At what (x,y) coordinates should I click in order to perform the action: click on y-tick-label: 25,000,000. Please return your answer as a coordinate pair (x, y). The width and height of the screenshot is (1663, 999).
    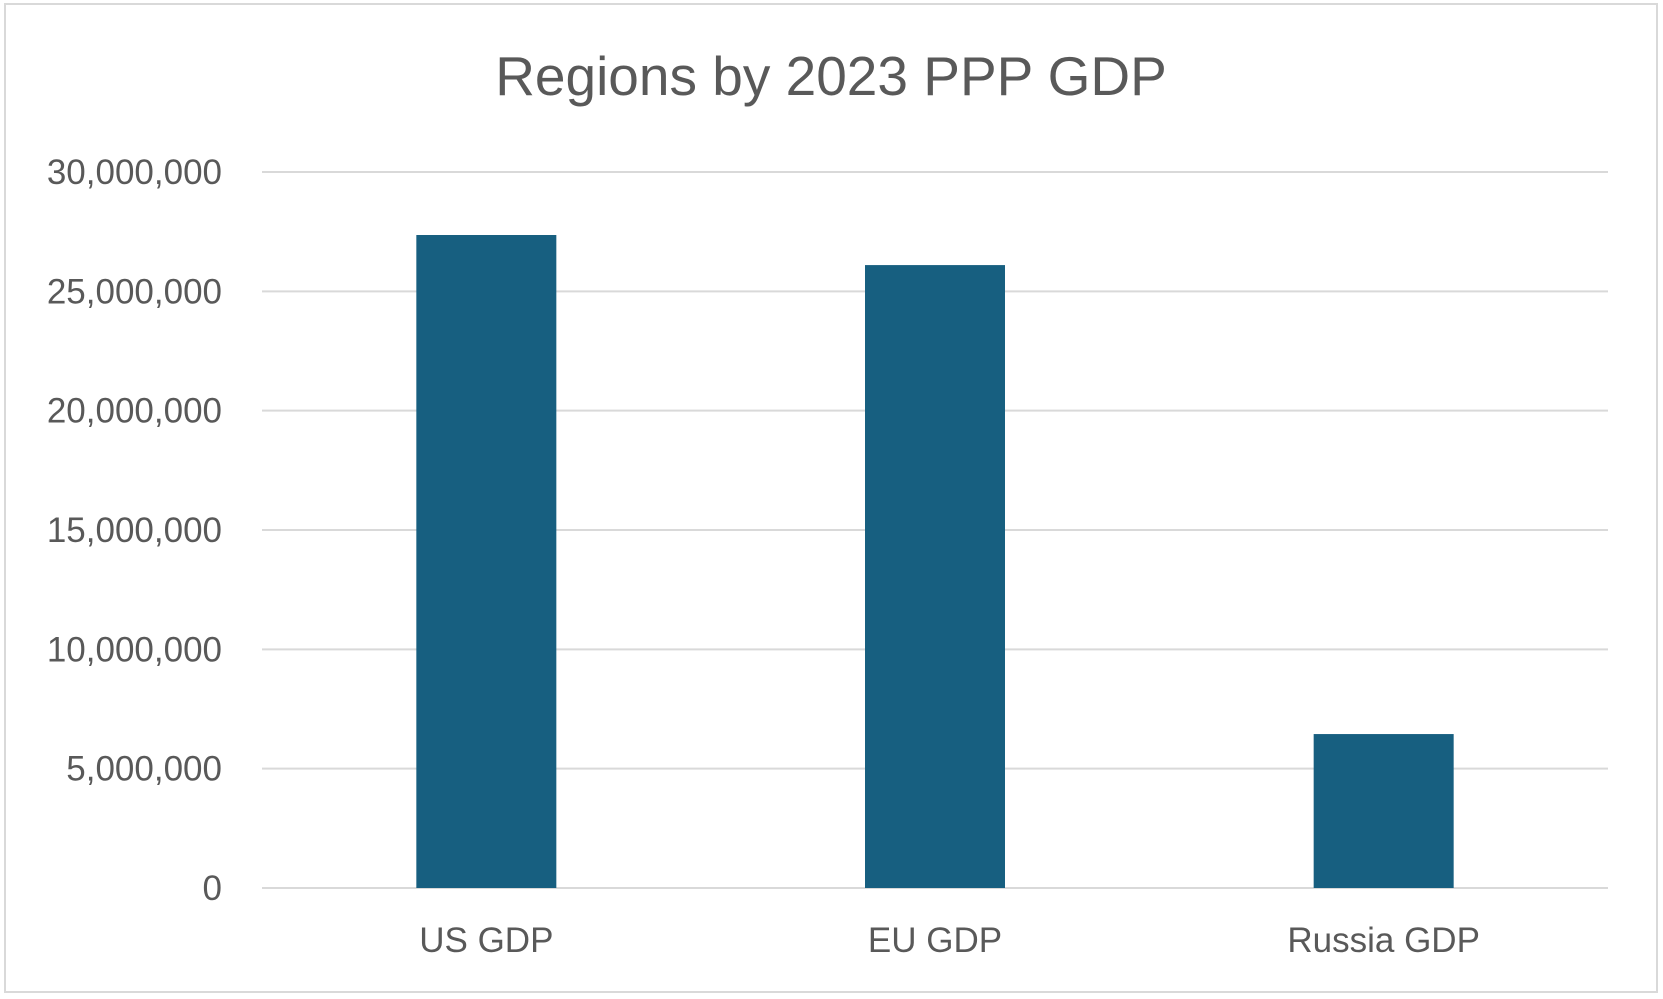
    Looking at the image, I should click on (134, 291).